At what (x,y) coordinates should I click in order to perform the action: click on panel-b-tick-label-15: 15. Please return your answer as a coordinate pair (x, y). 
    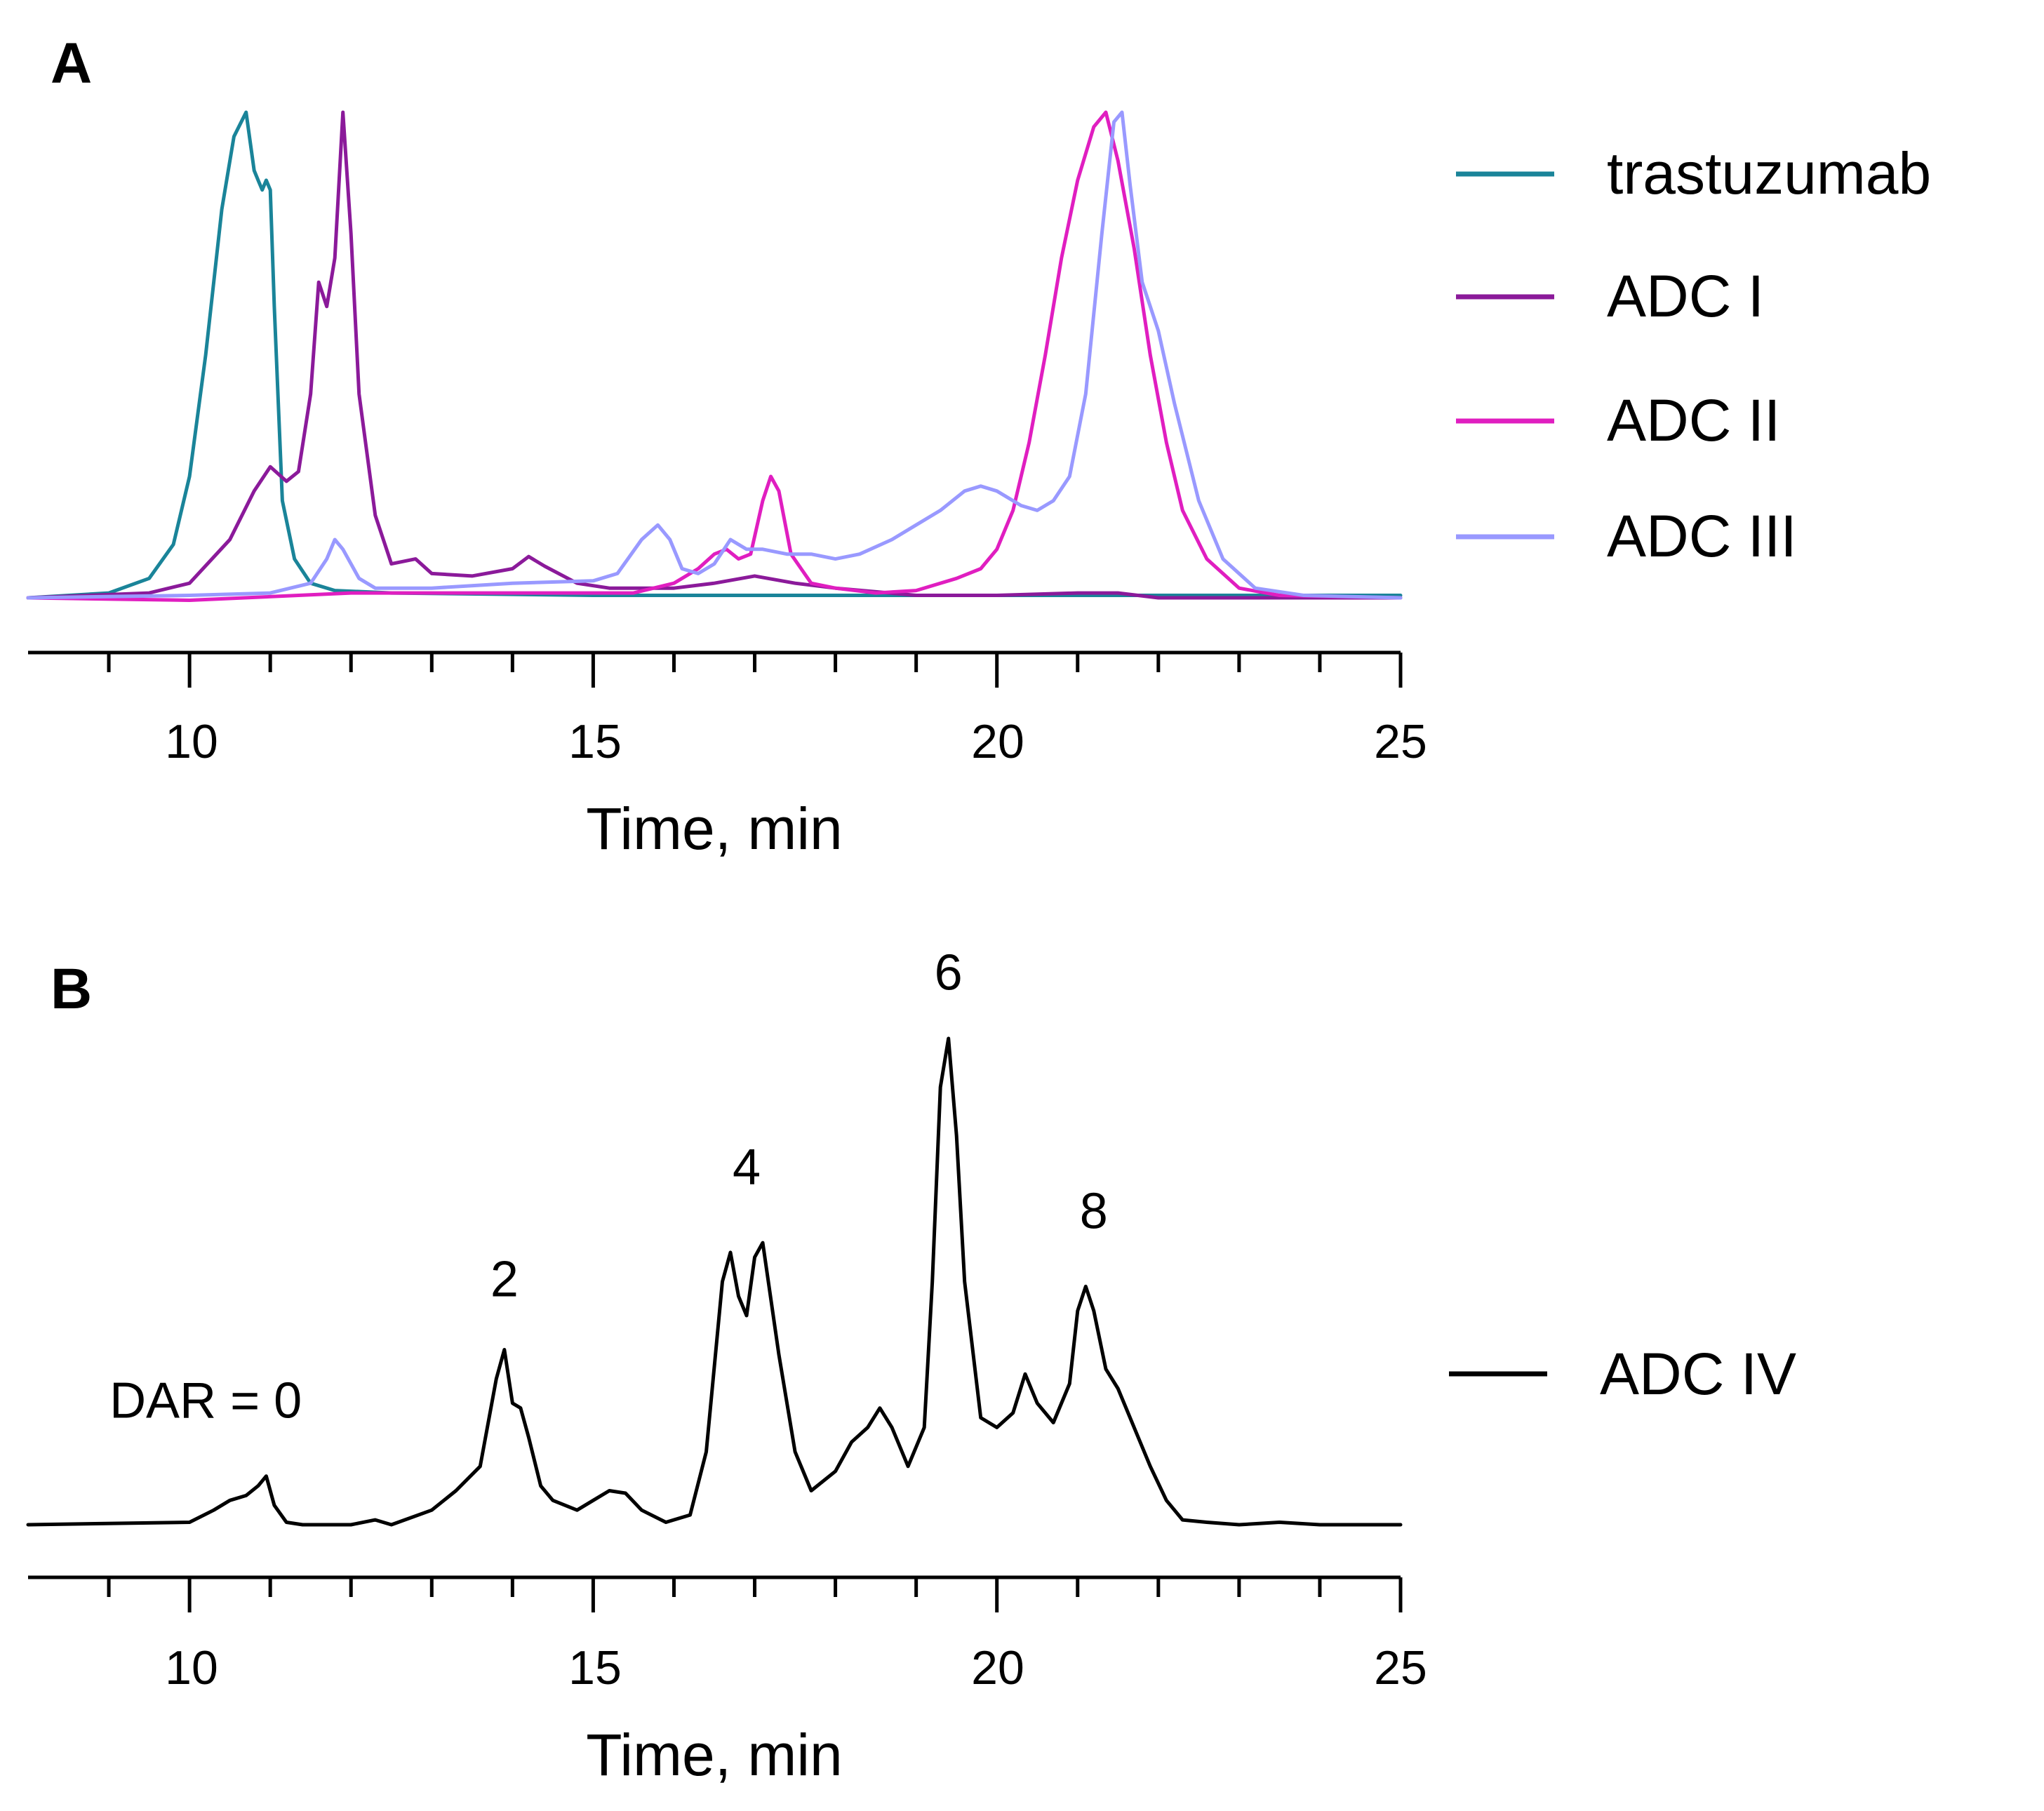
    Looking at the image, I should click on (595, 1668).